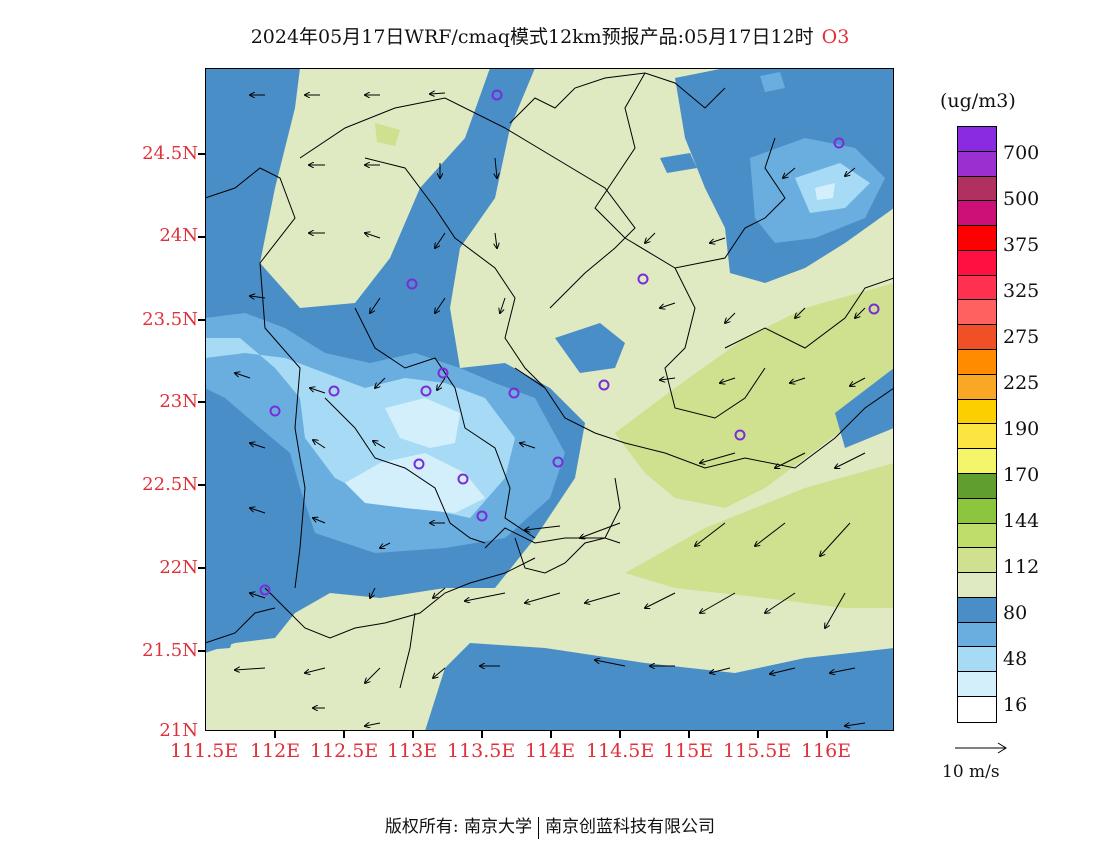 Image resolution: width=1100 pixels, height=850 pixels. I want to click on y-label-23N: 23N, so click(178, 401).